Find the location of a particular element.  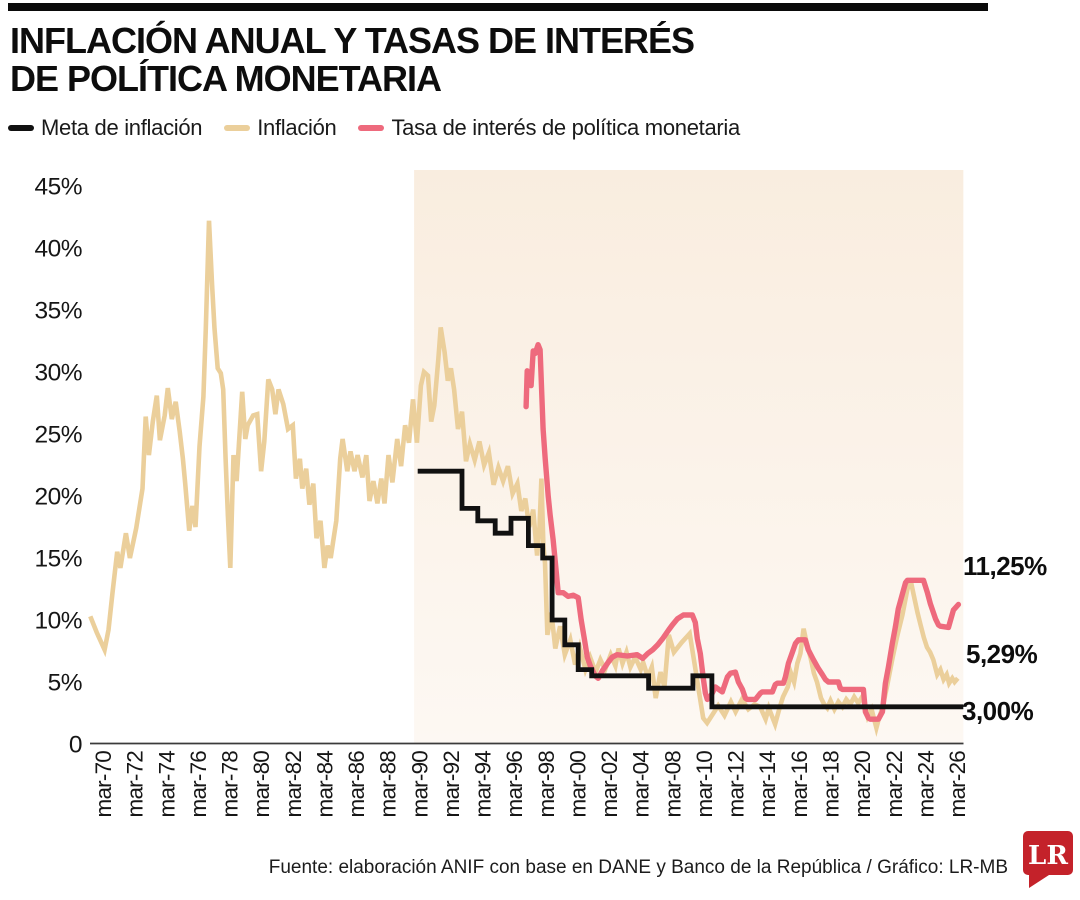

inflation-target-step-line is located at coordinates (690, 589).